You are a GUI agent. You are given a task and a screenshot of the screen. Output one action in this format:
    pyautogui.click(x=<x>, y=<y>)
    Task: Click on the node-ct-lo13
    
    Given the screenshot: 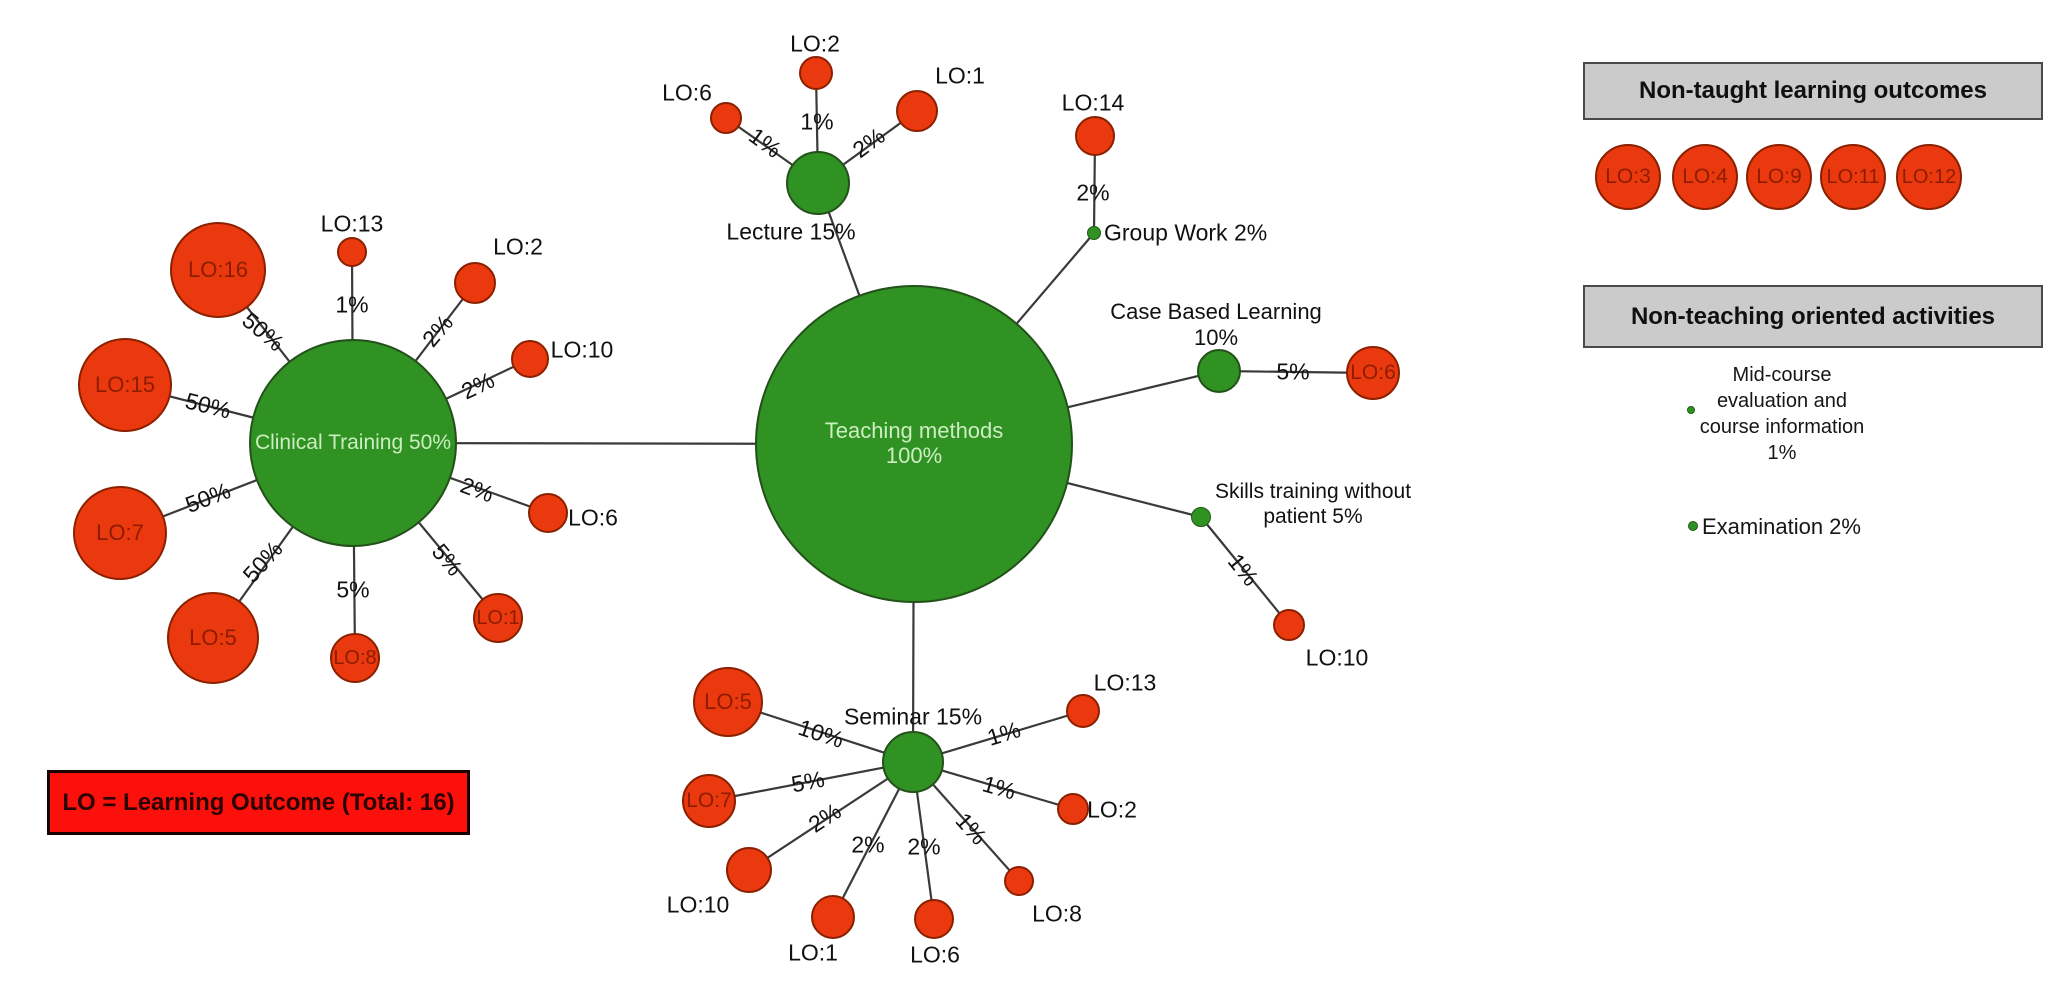 What is the action you would take?
    pyautogui.click(x=352, y=252)
    